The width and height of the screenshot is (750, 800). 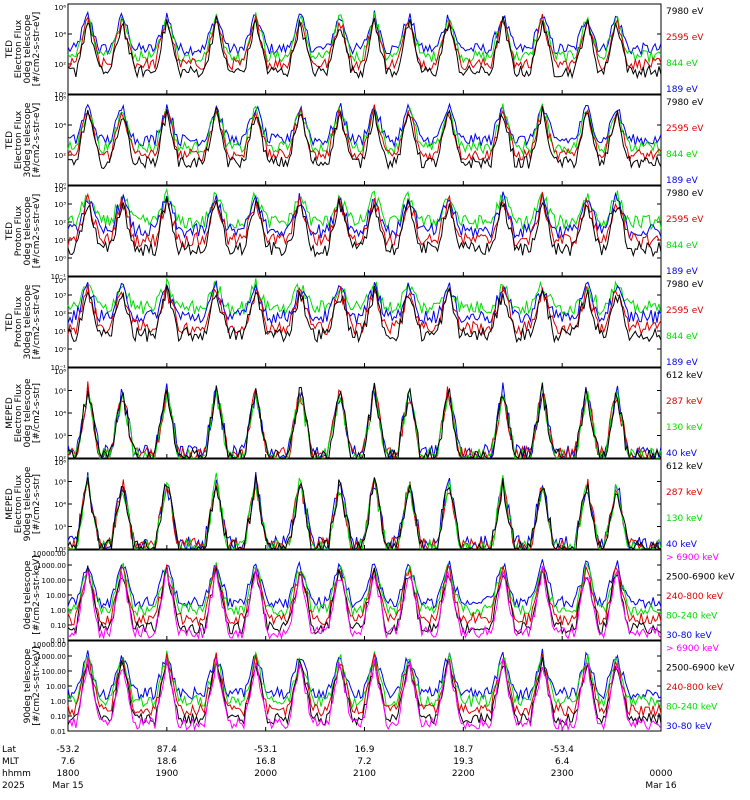 I want to click on panel-frame, so click(x=364, y=140).